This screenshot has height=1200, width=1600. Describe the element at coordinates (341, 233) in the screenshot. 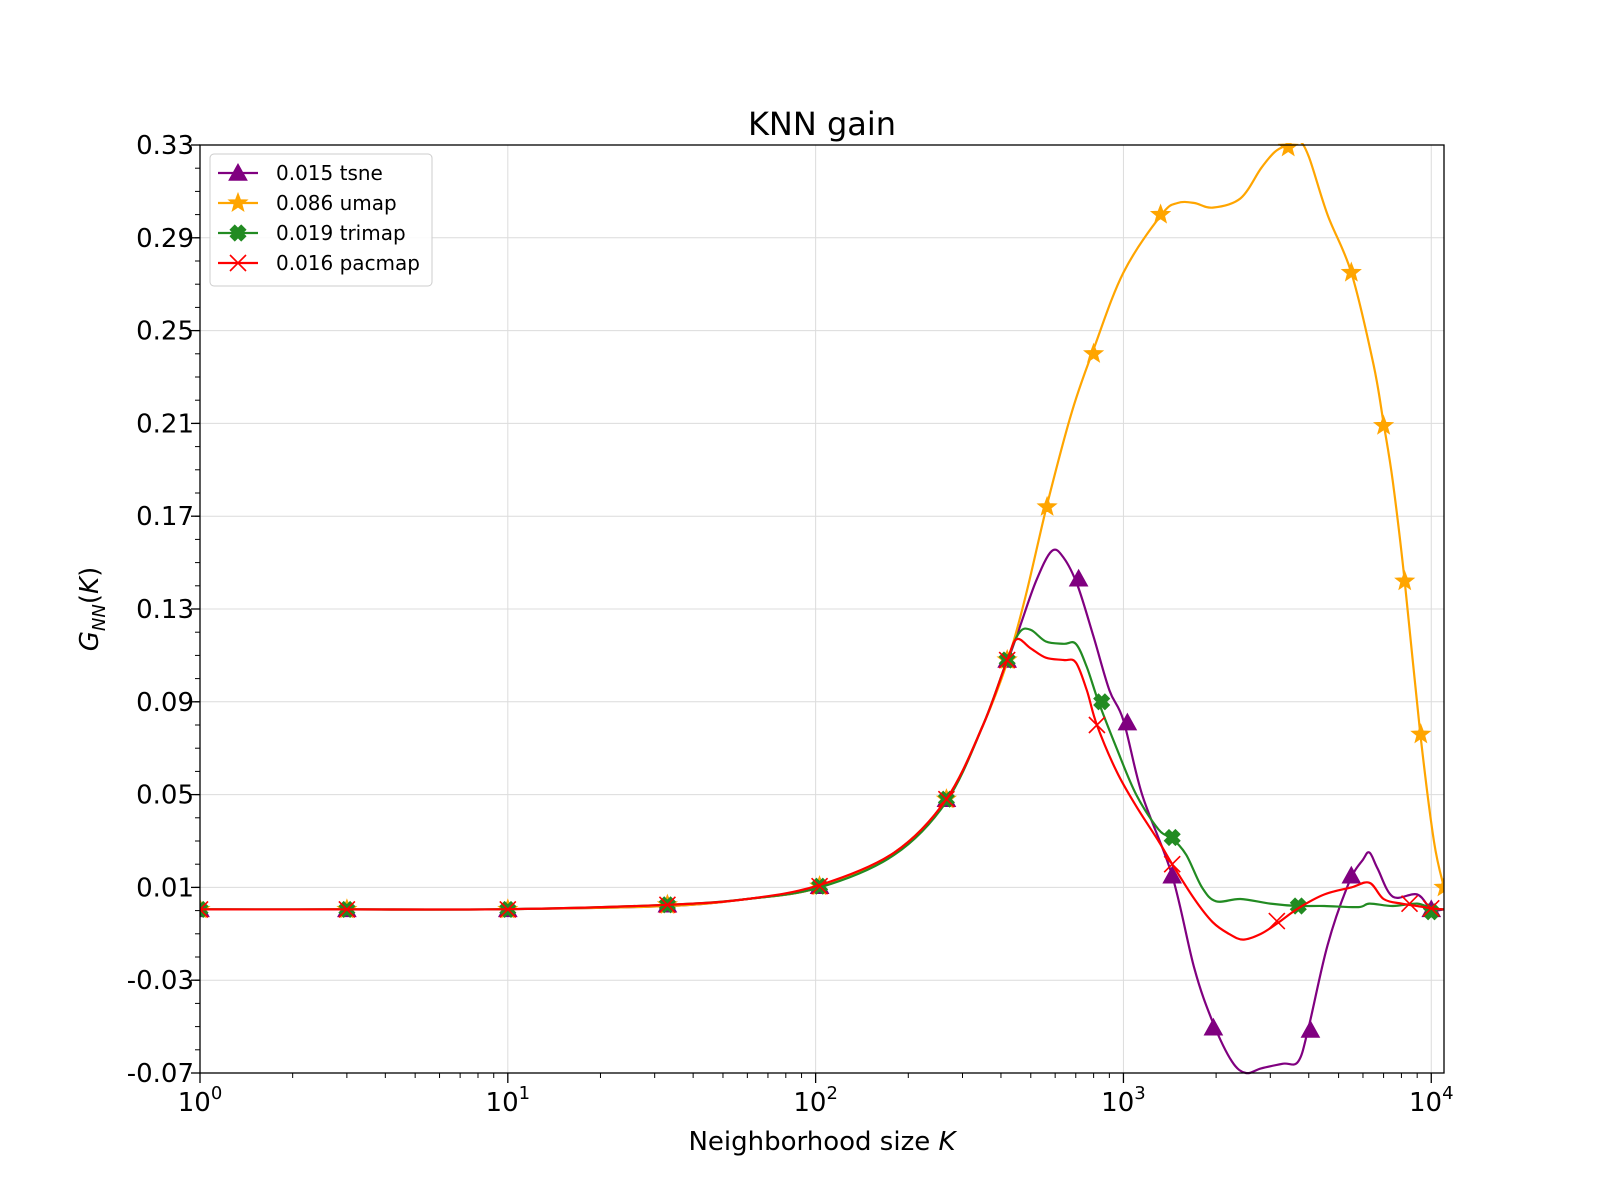

I see `legend-label: 0.019 trimap` at that location.